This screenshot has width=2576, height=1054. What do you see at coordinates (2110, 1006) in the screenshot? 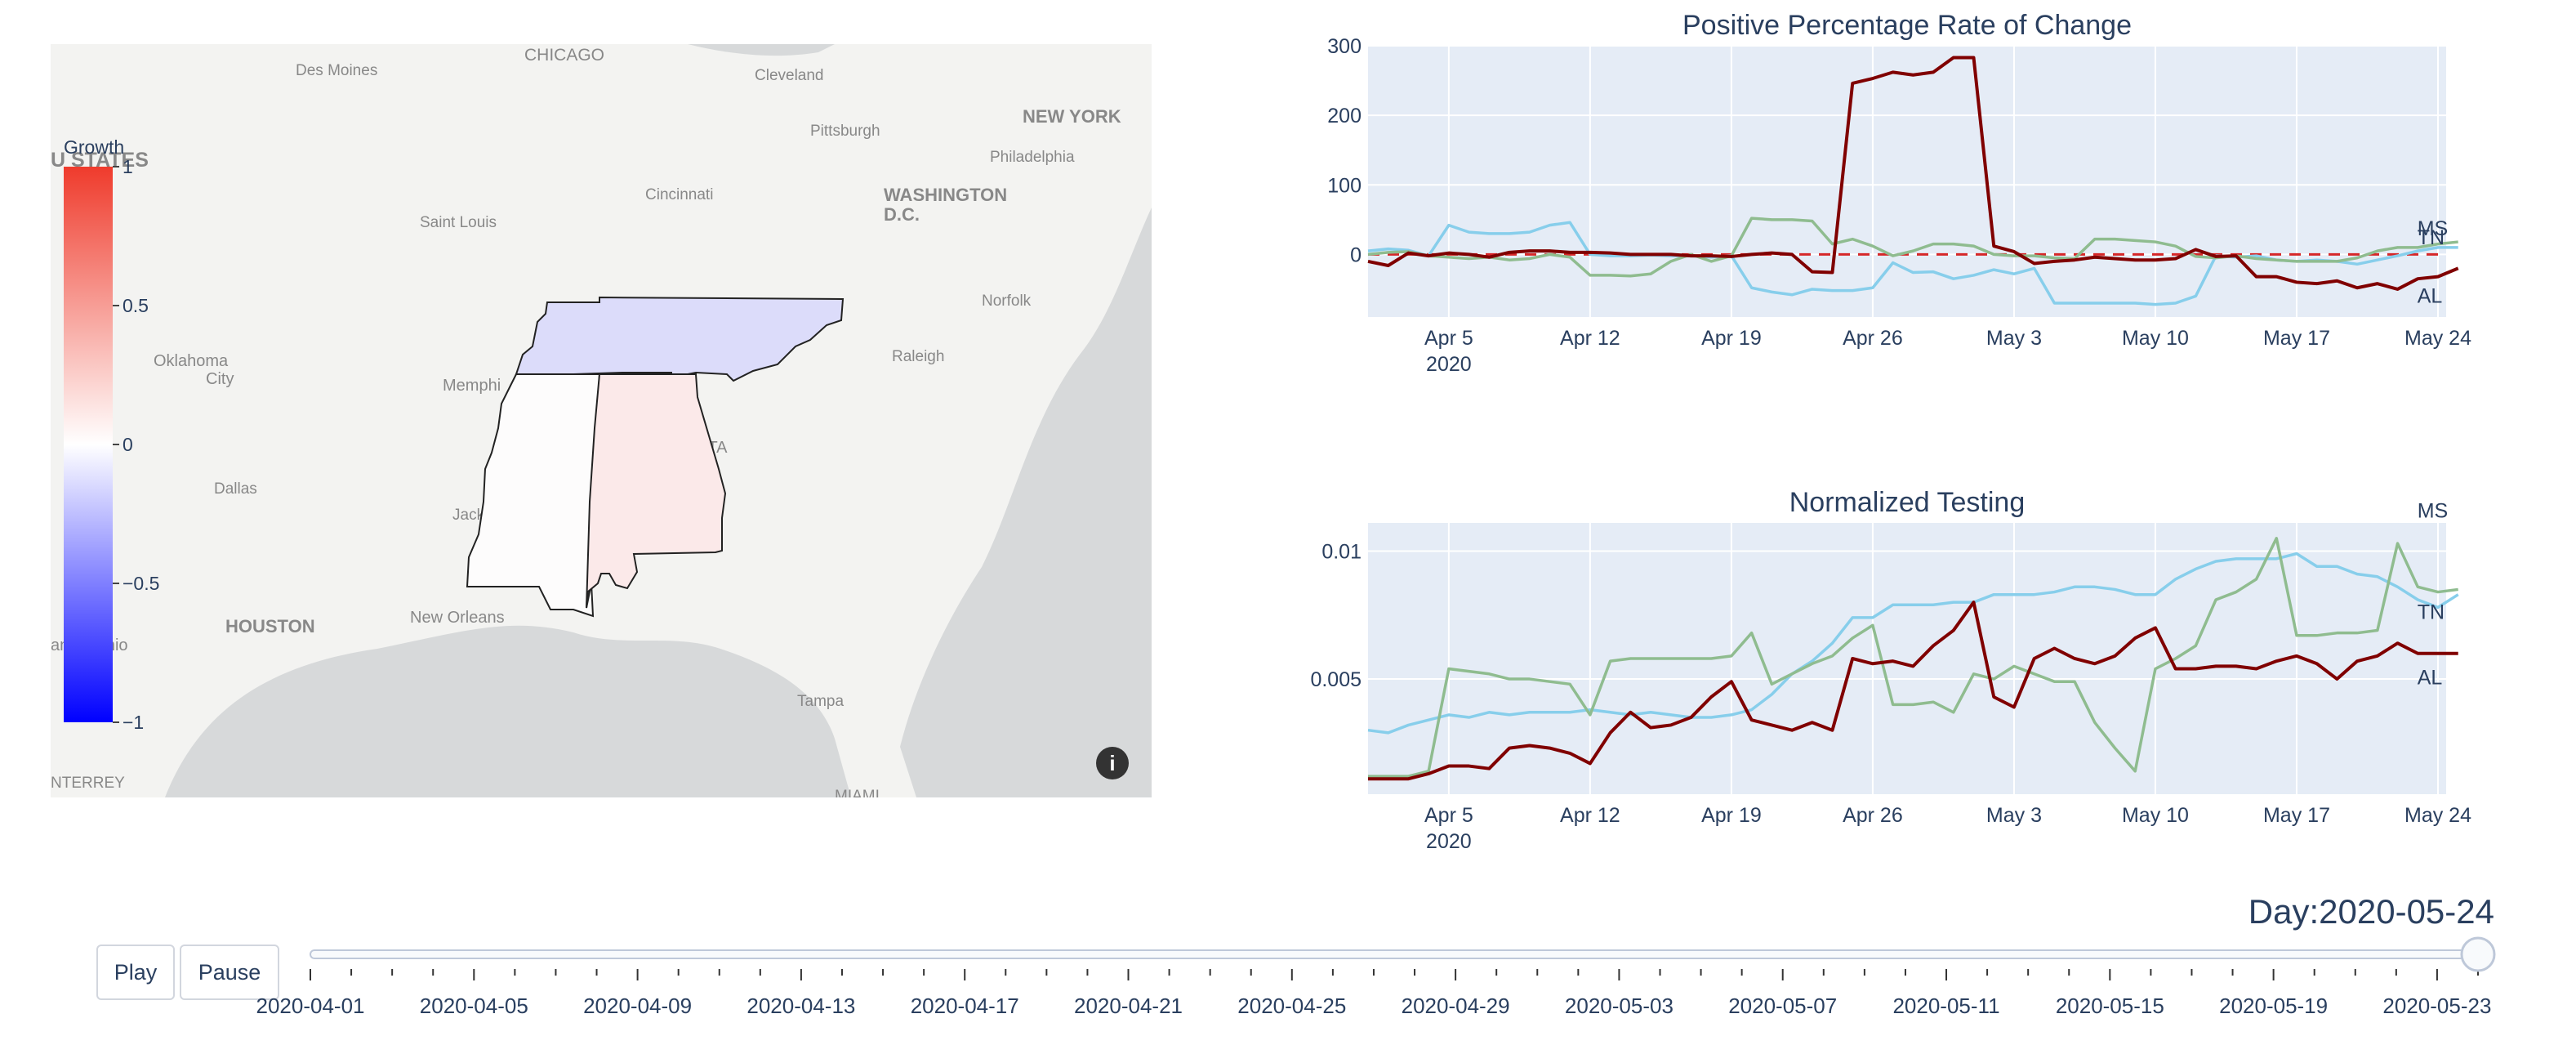
I see `slider-label: 2020-05-15` at bounding box center [2110, 1006].